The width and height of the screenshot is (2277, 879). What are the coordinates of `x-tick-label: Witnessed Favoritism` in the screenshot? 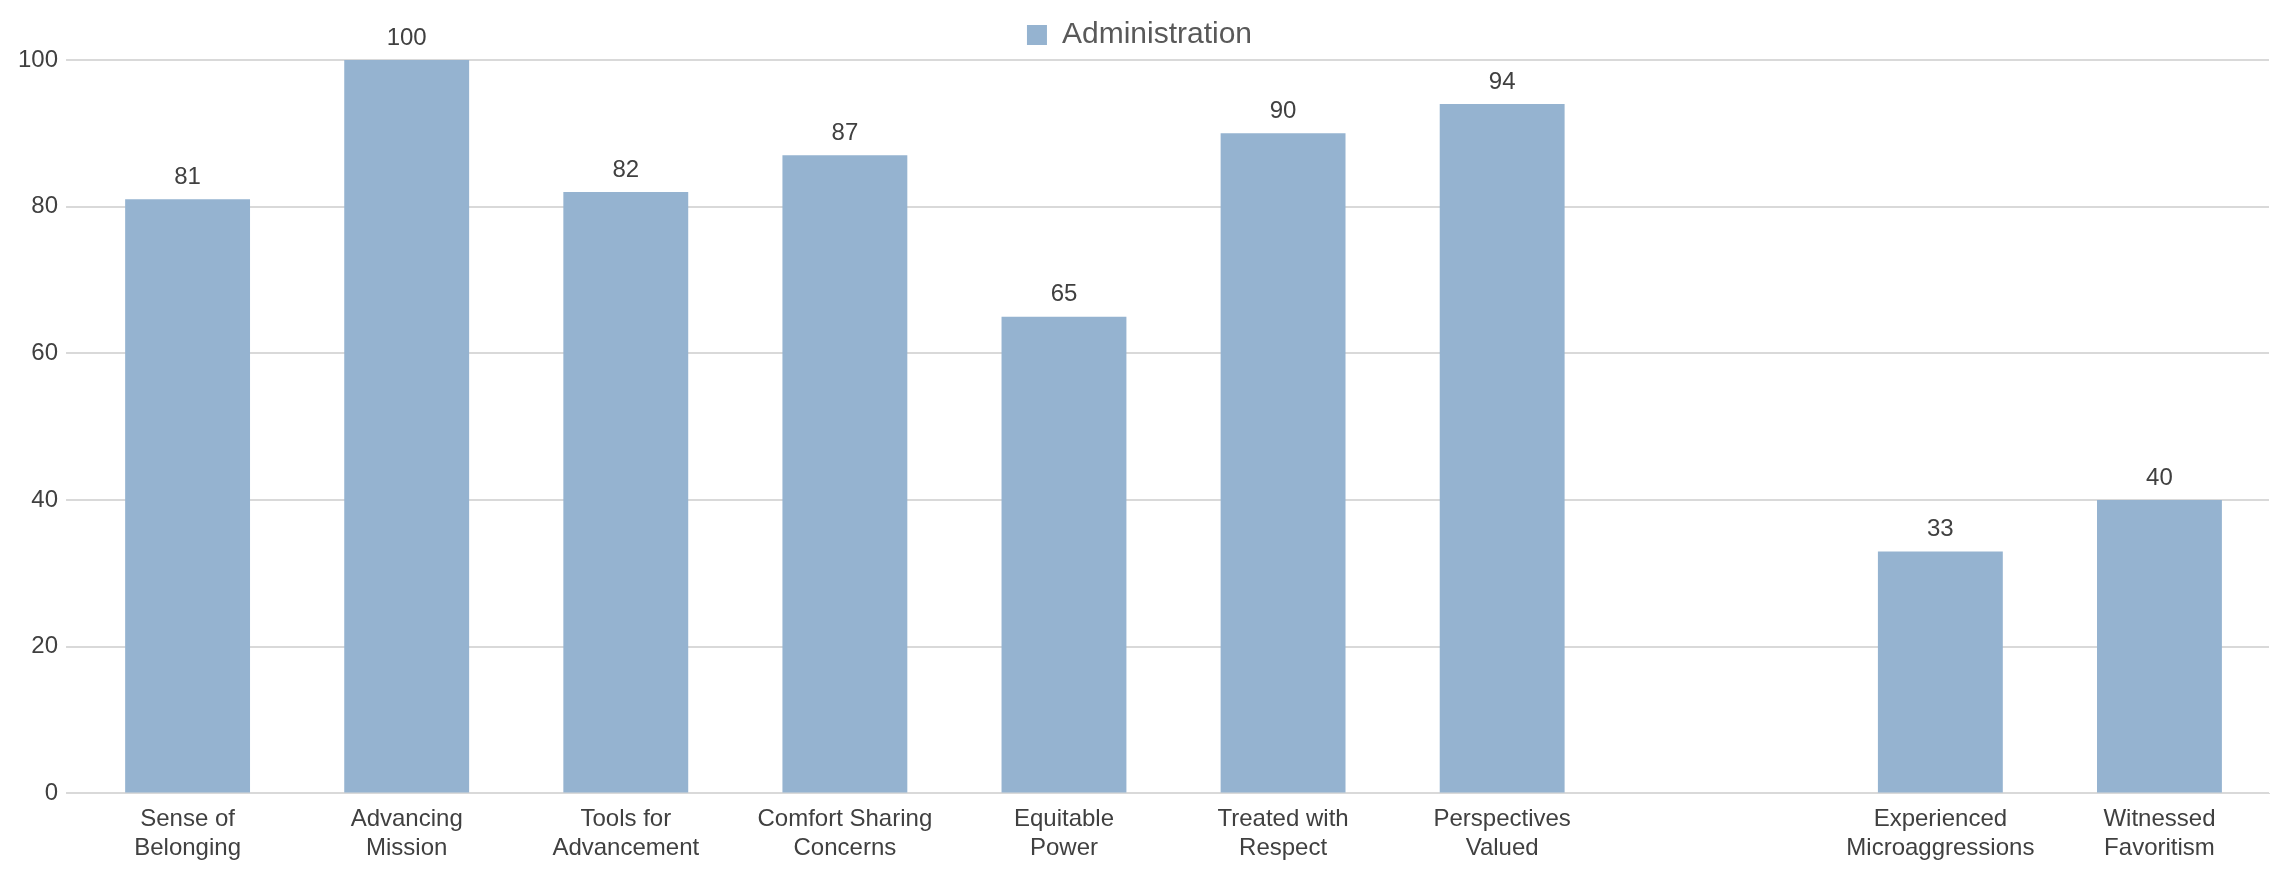 It's located at (2159, 832).